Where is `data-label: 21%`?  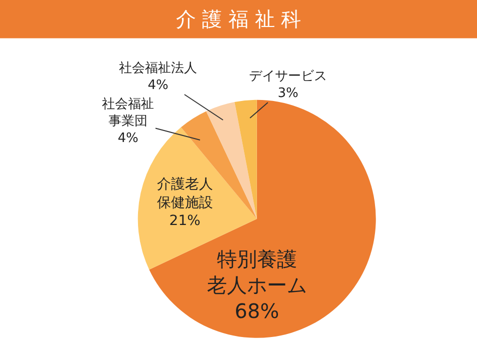 data-label: 21% is located at coordinates (184, 220).